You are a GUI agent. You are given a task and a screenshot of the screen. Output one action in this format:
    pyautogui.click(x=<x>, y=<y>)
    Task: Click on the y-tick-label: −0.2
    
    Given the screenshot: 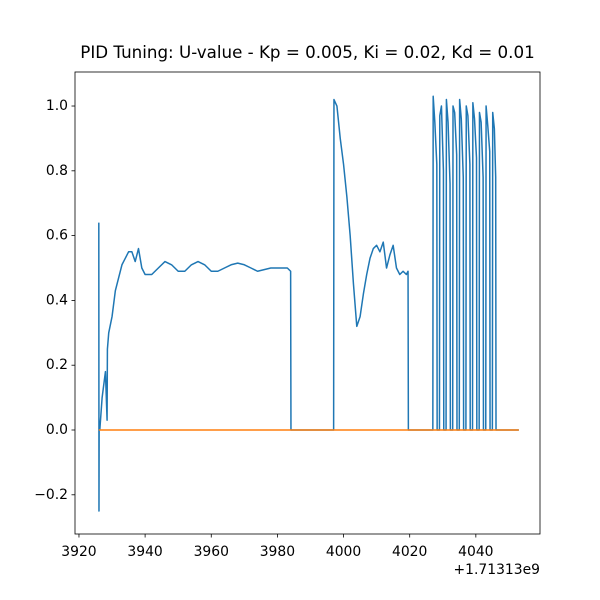 What is the action you would take?
    pyautogui.click(x=51, y=495)
    